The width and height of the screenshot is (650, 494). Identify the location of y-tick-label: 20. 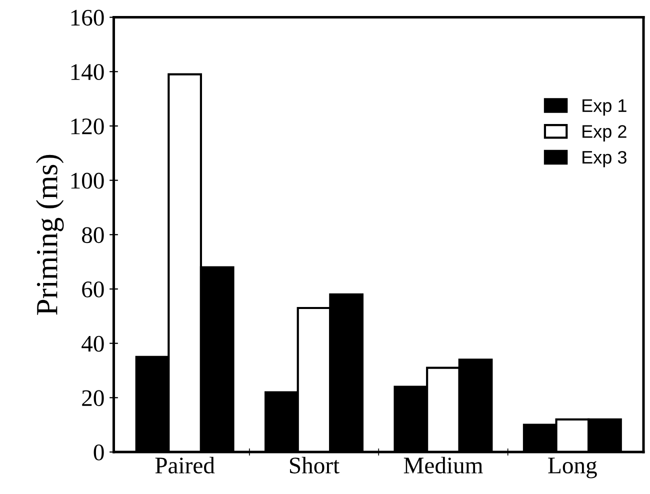
(93, 398).